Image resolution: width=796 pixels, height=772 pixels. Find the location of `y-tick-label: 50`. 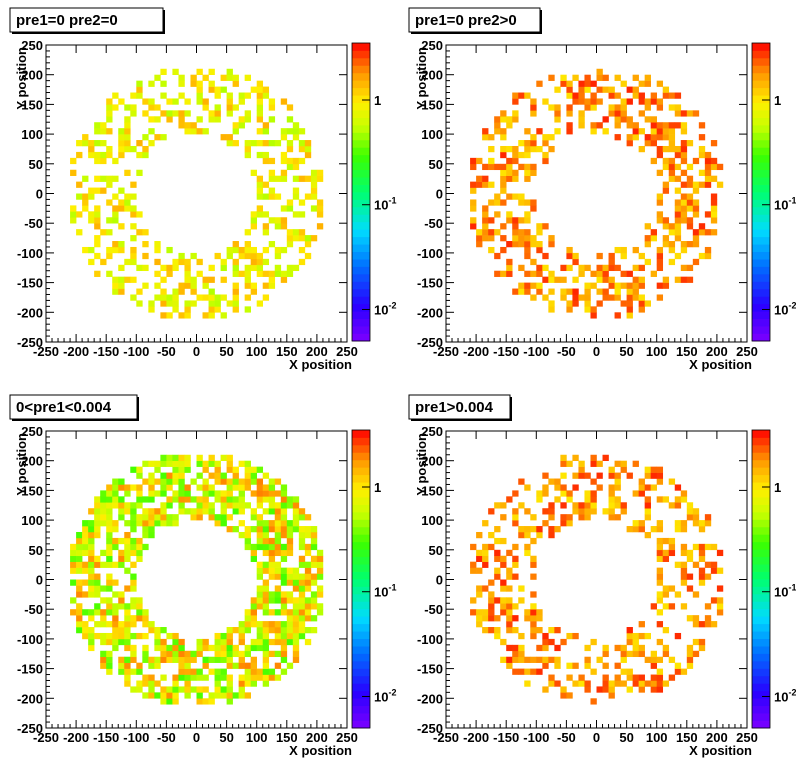

y-tick-label: 50 is located at coordinates (436, 550).